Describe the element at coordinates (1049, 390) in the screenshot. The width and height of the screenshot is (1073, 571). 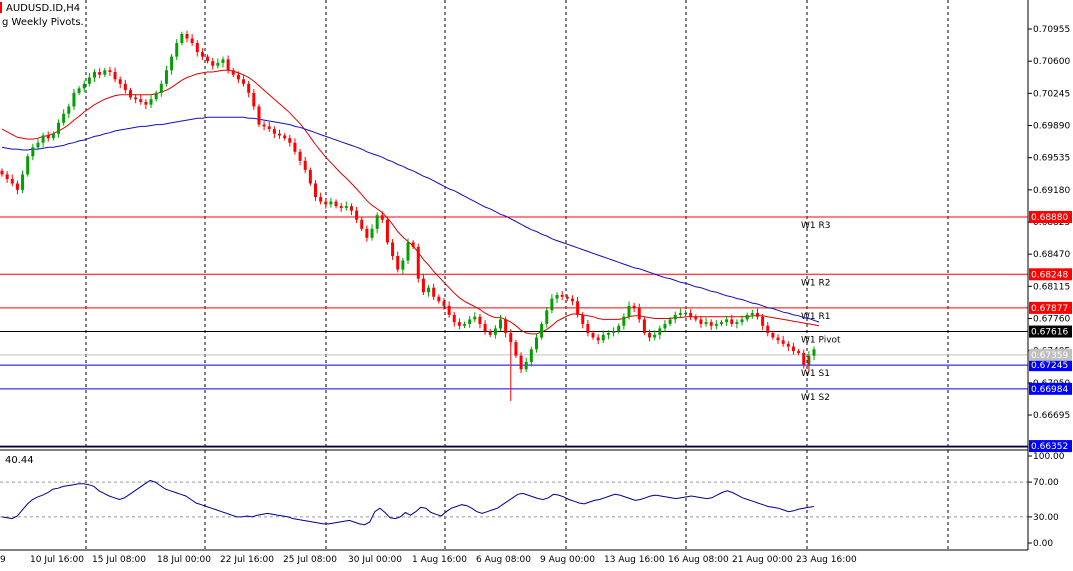
I see `price-tag-label: 0.66984` at that location.